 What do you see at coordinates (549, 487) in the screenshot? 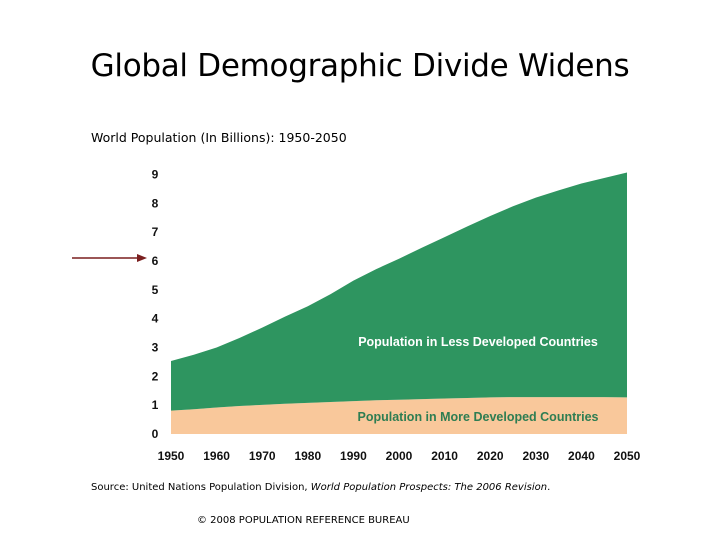
I see `source-suffix: .` at bounding box center [549, 487].